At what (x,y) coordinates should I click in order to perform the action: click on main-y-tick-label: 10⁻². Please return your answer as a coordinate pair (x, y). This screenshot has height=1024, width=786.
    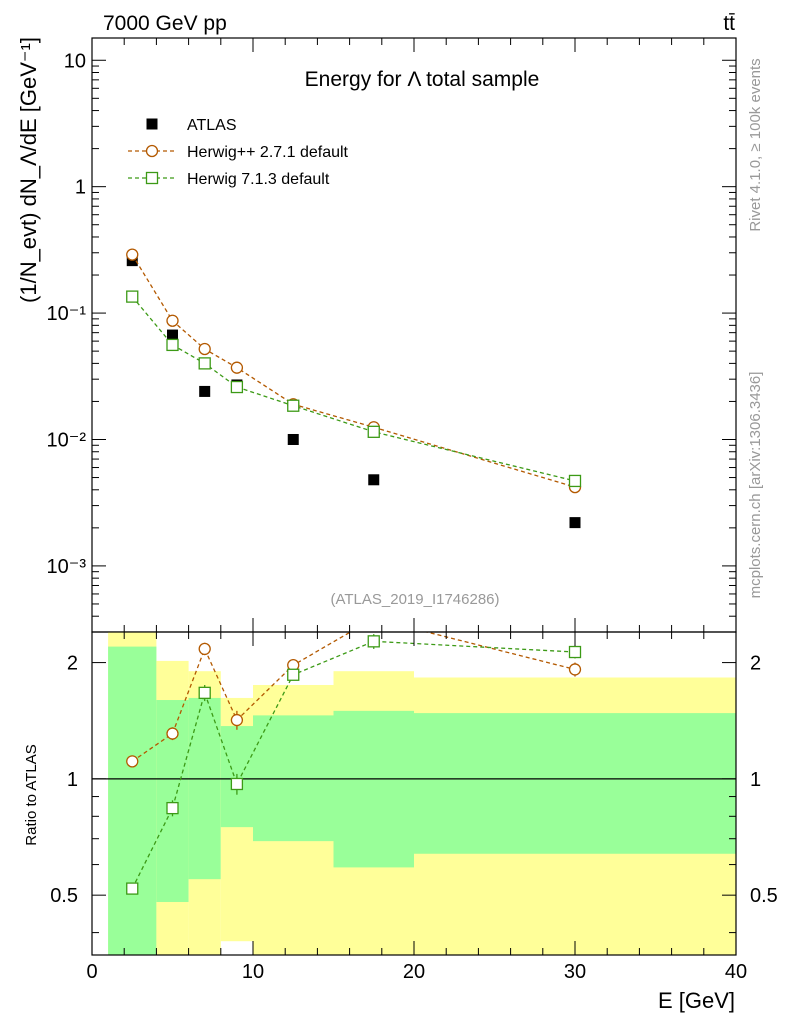
    Looking at the image, I should click on (67, 440).